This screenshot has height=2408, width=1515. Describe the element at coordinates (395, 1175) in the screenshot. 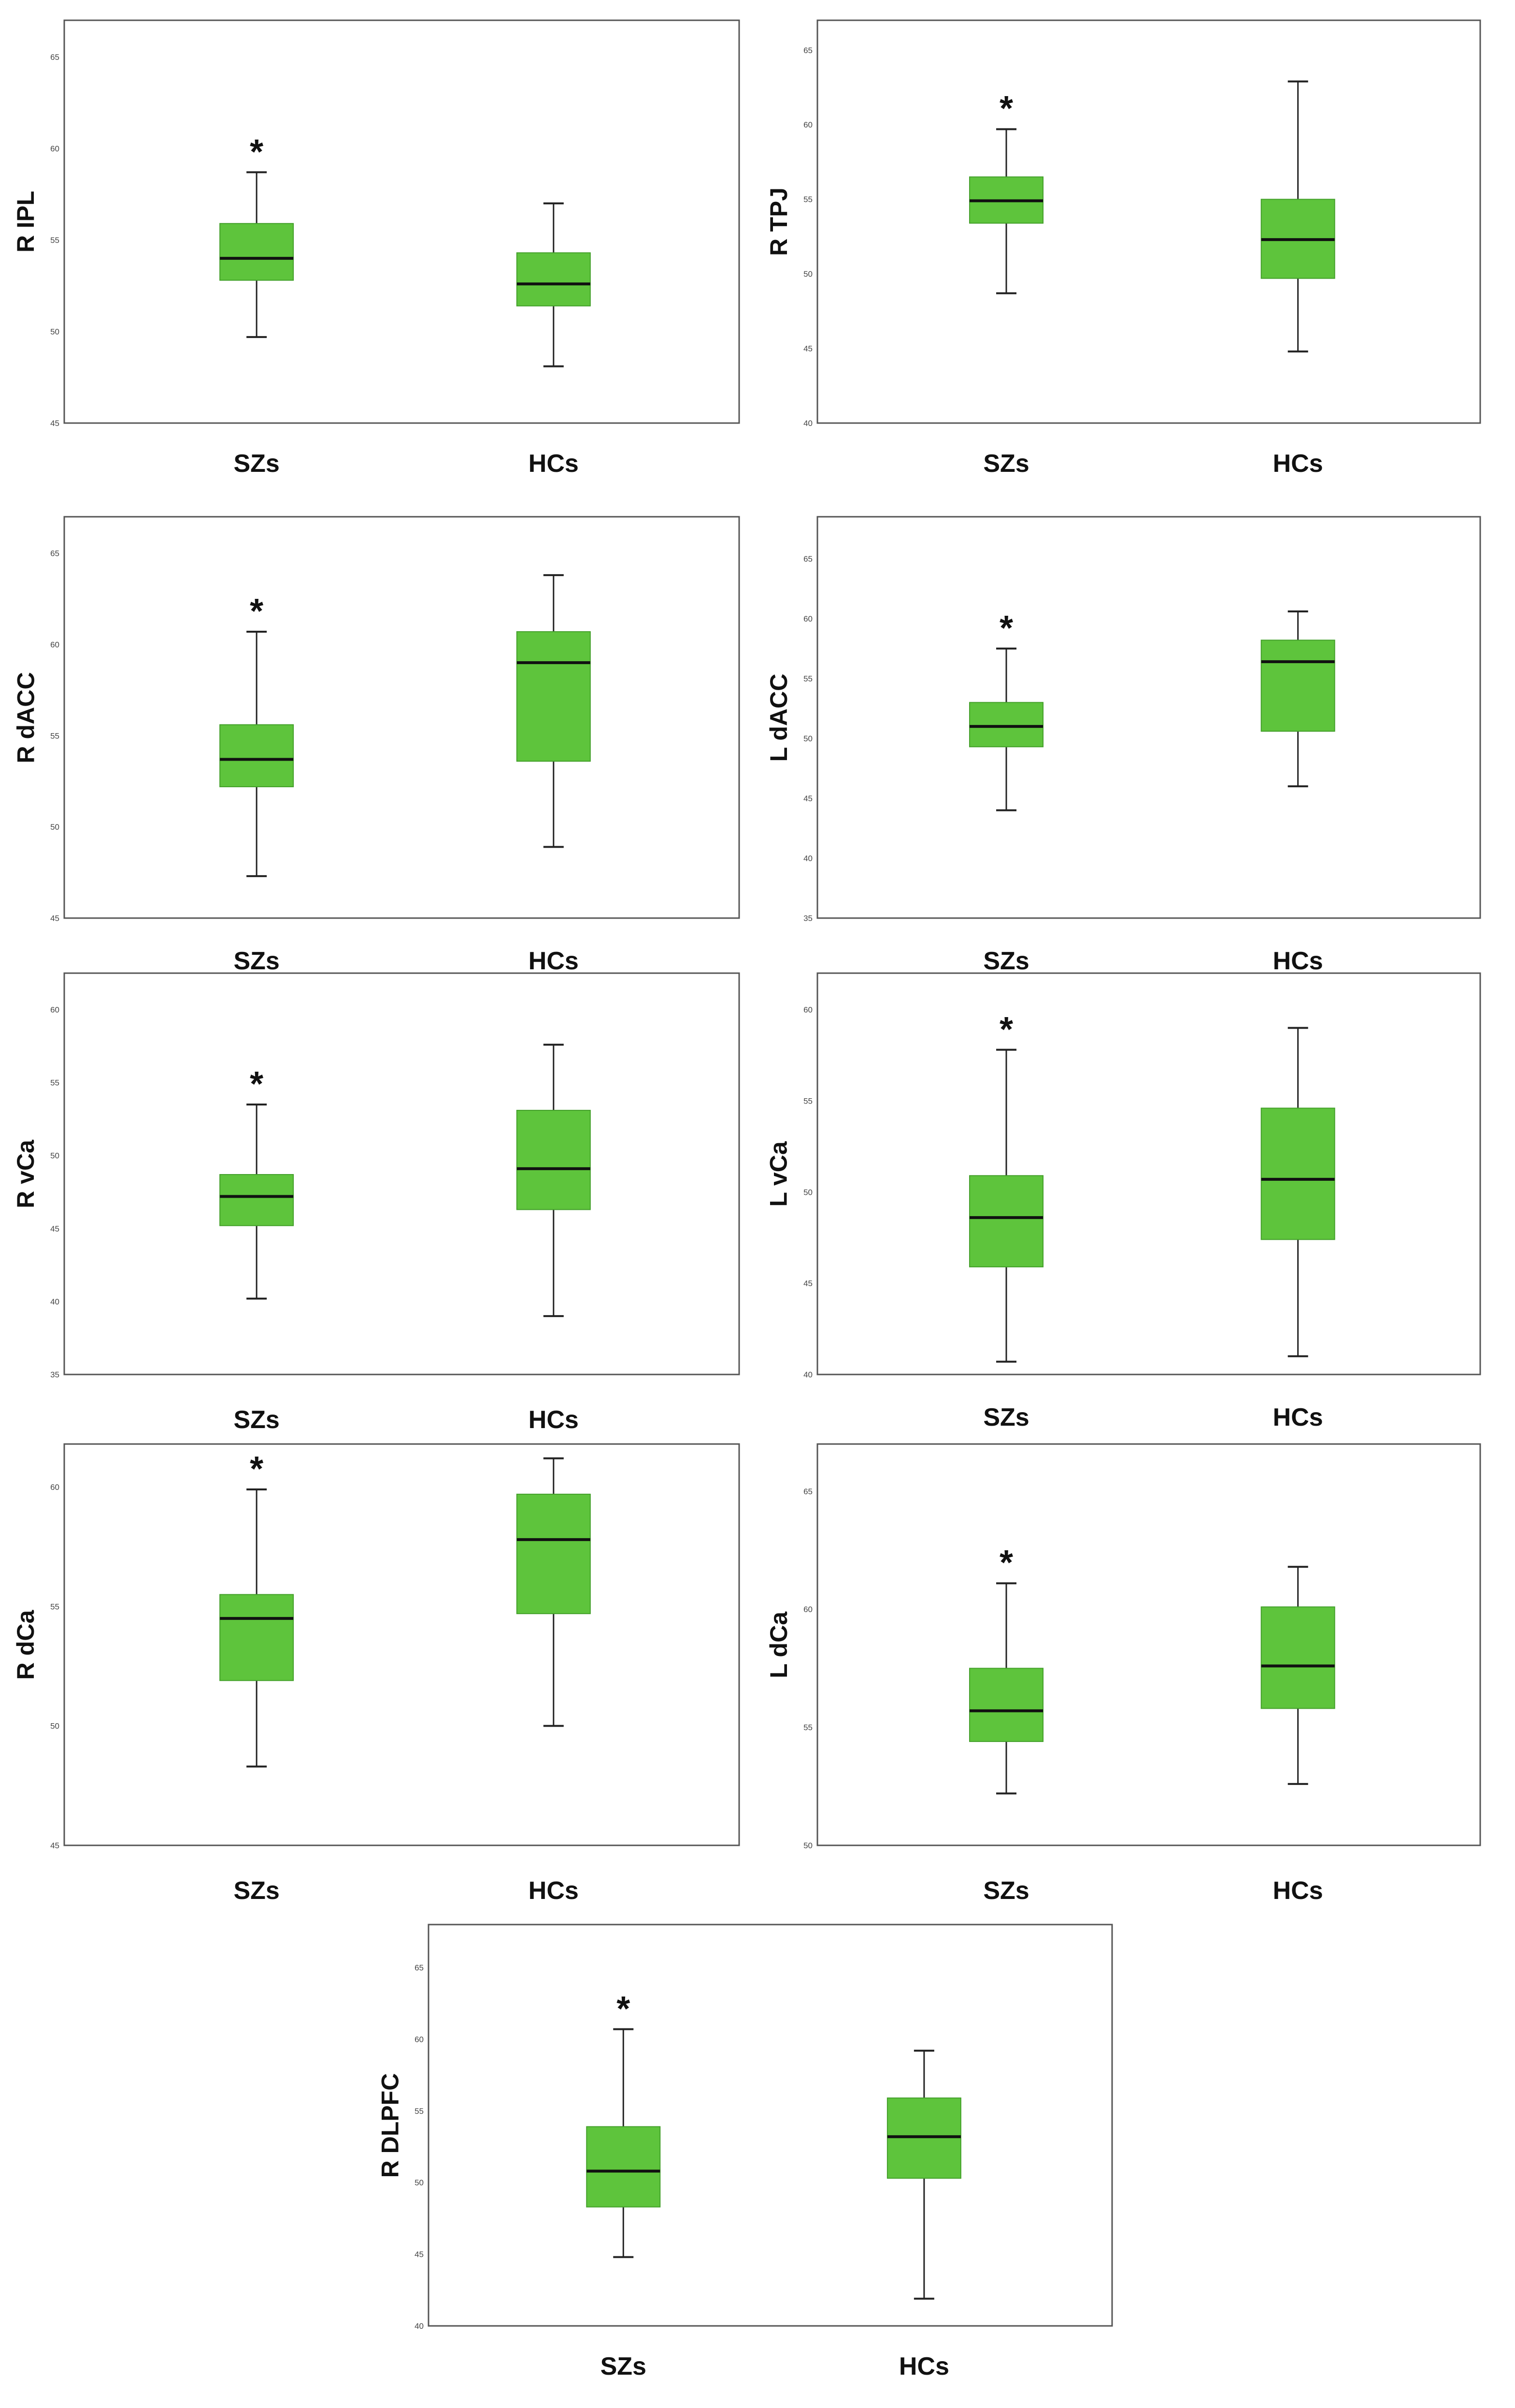

I see `plot-area: 35 40 45 50 55 60` at that location.